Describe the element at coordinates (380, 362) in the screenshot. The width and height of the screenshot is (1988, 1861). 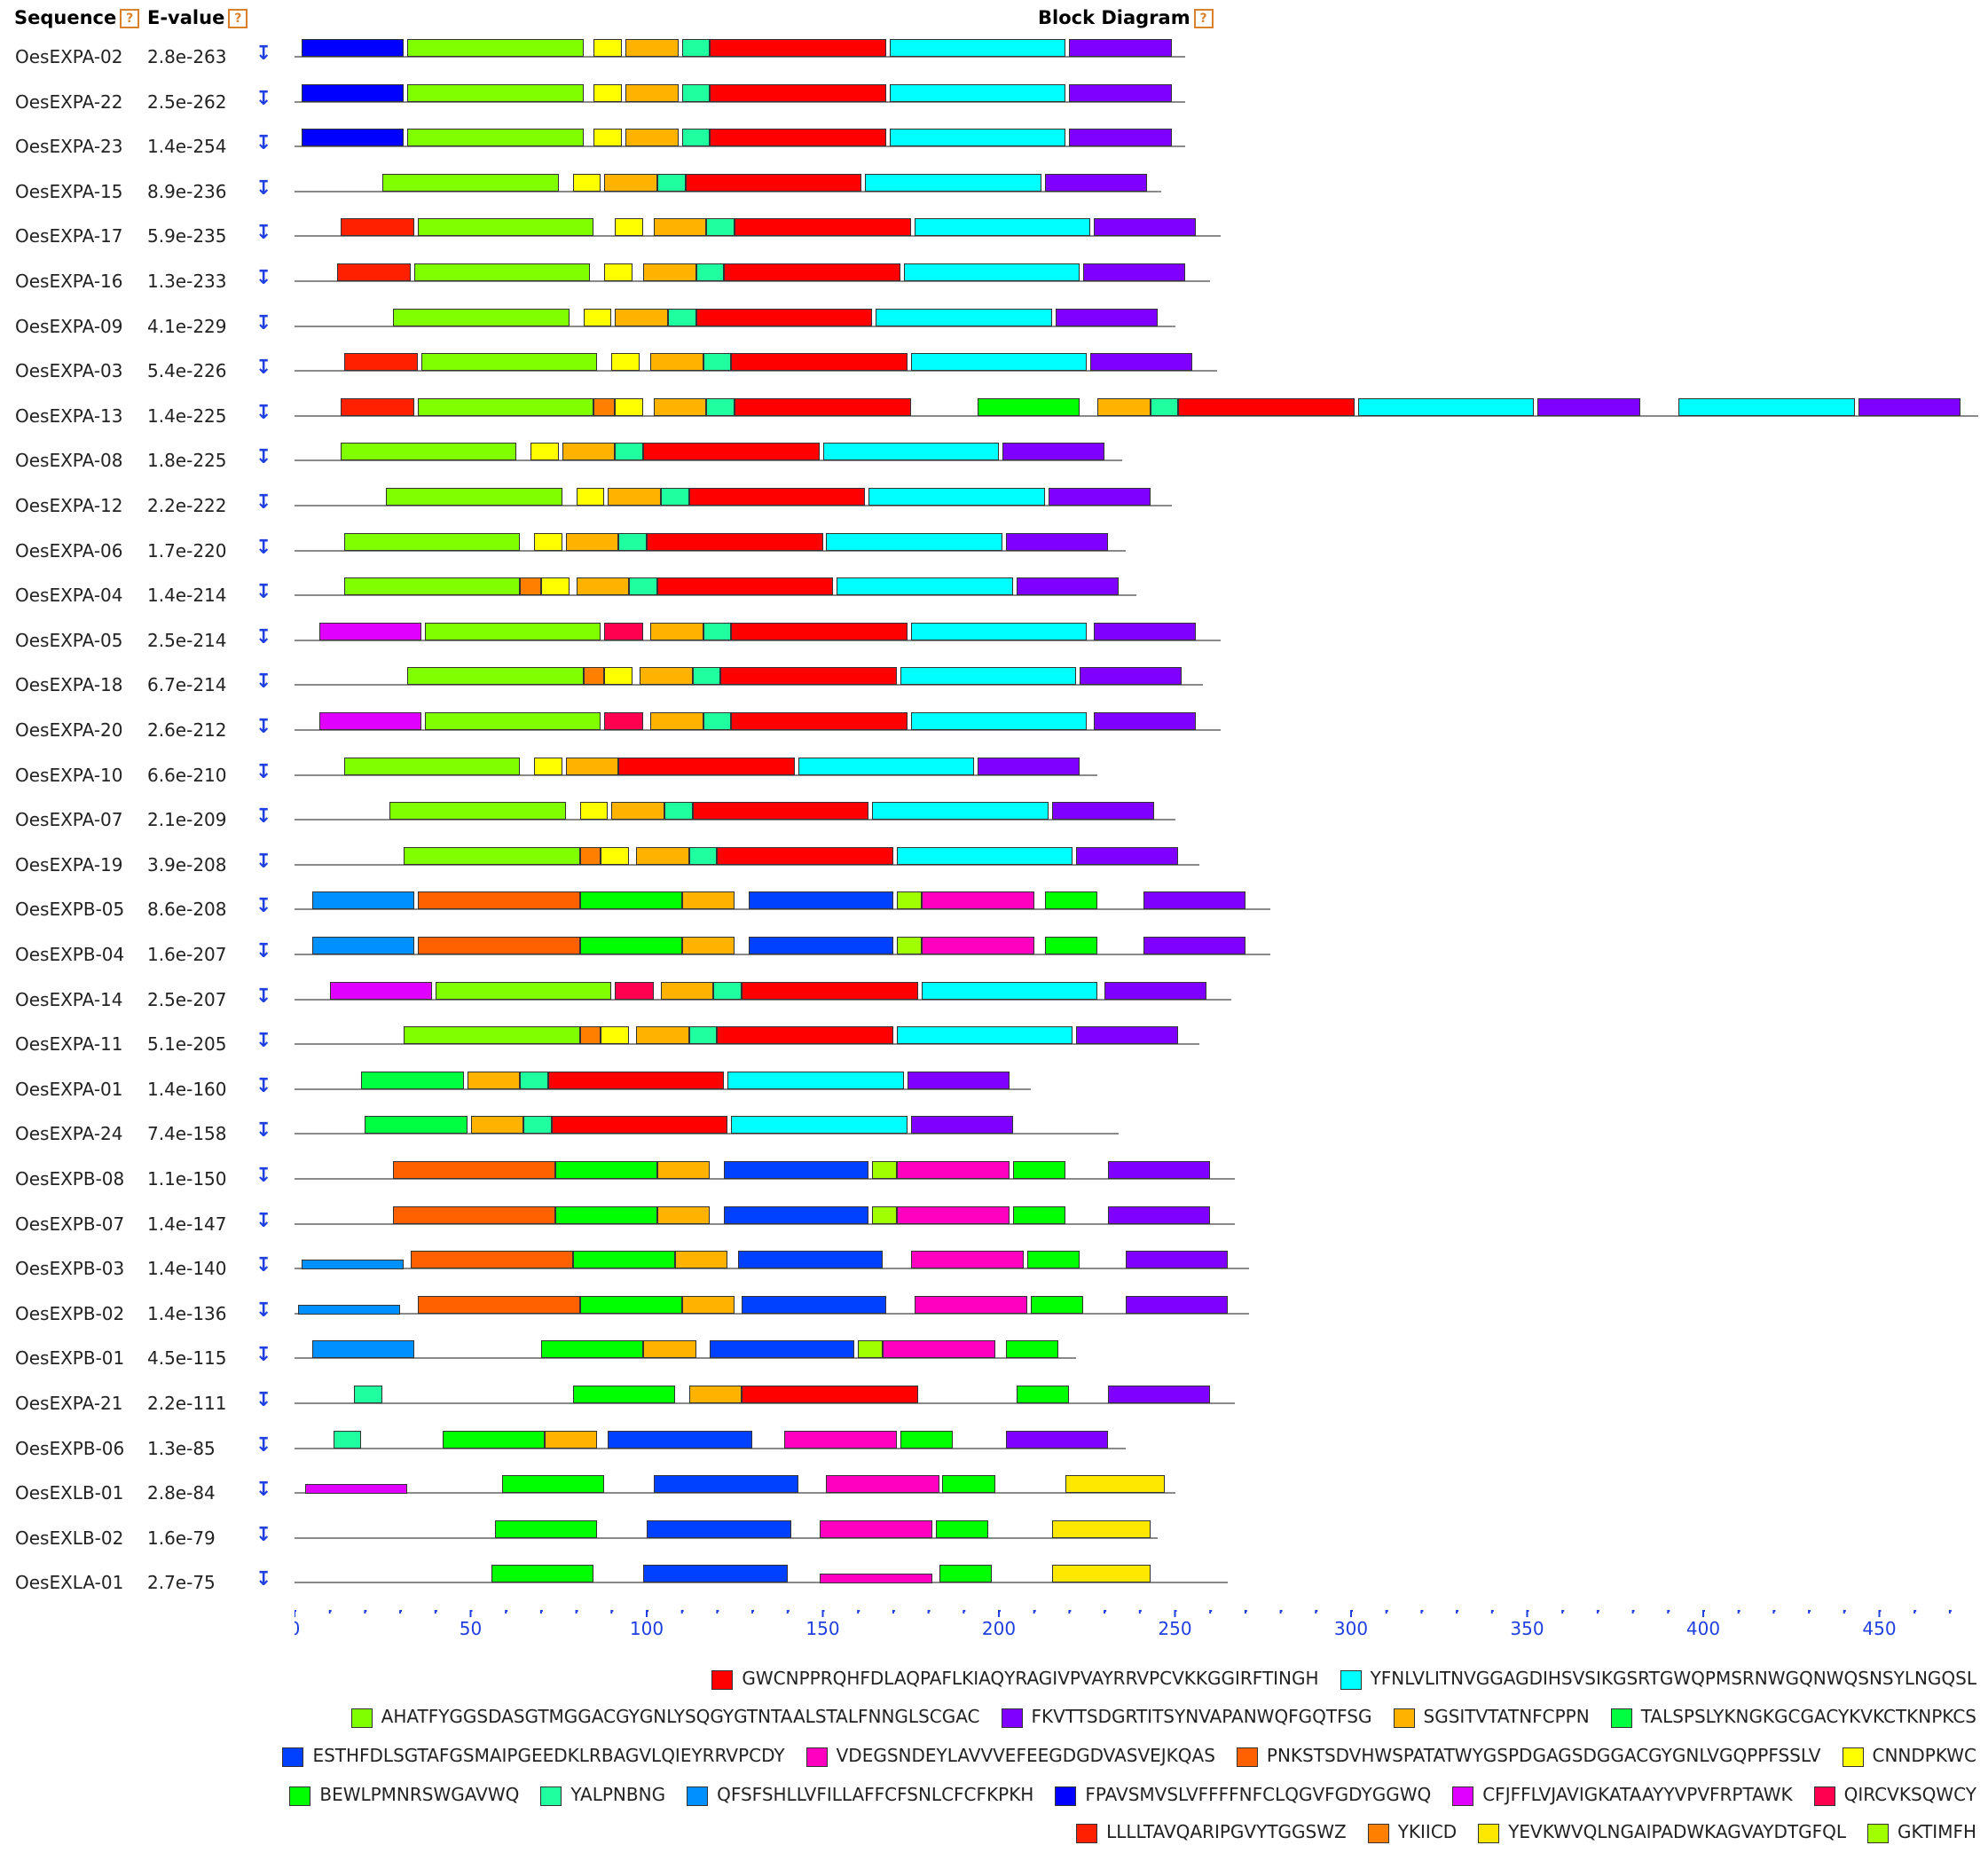
I see `motif-block-m17` at that location.